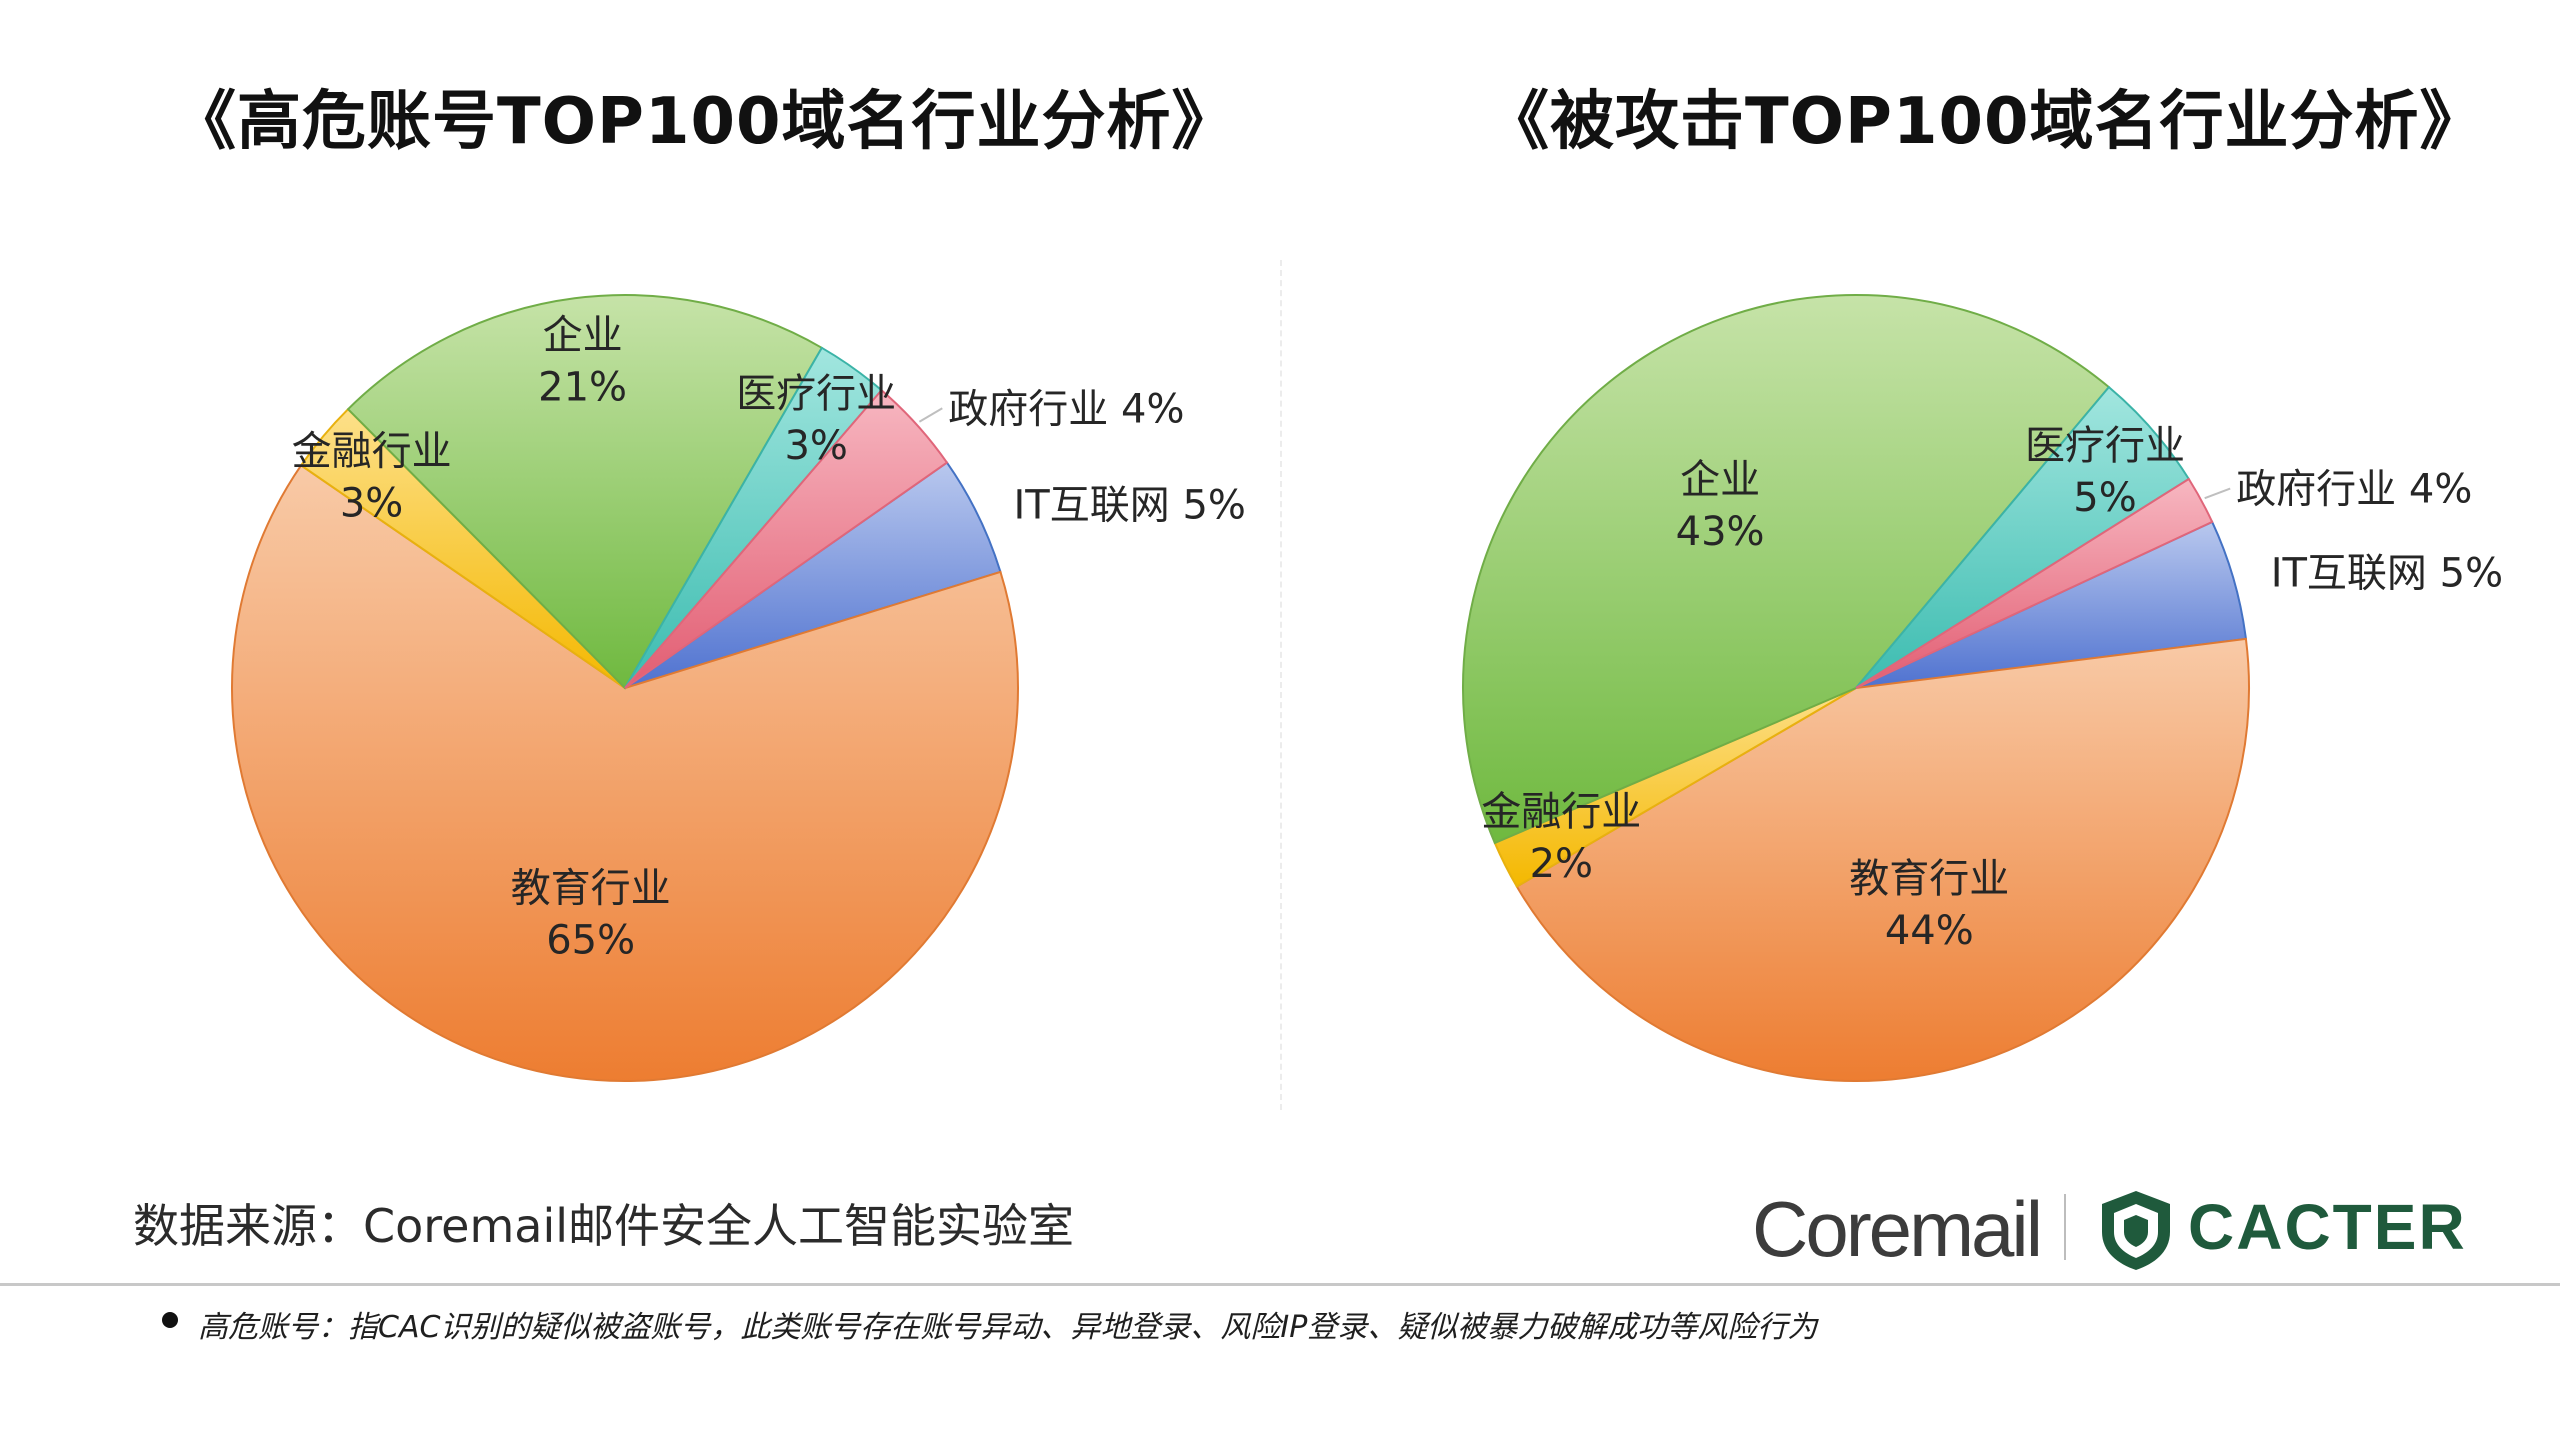 Image resolution: width=2560 pixels, height=1440 pixels. Describe the element at coordinates (2105, 472) in the screenshot. I see `pie2-label-medical: 医疗行业 5%` at that location.